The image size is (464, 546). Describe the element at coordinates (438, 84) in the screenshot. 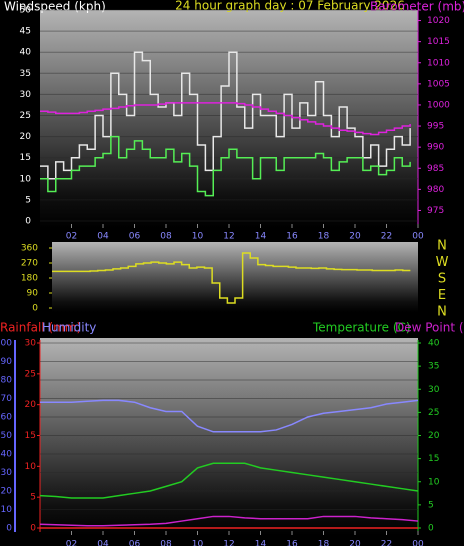

I see `y2-tick-label: 1005` at that location.